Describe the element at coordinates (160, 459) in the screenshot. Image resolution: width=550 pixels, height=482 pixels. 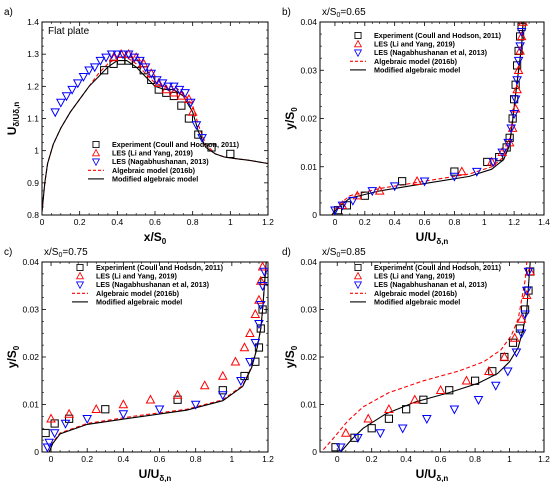
I see `x-tick-label: 0.6` at that location.